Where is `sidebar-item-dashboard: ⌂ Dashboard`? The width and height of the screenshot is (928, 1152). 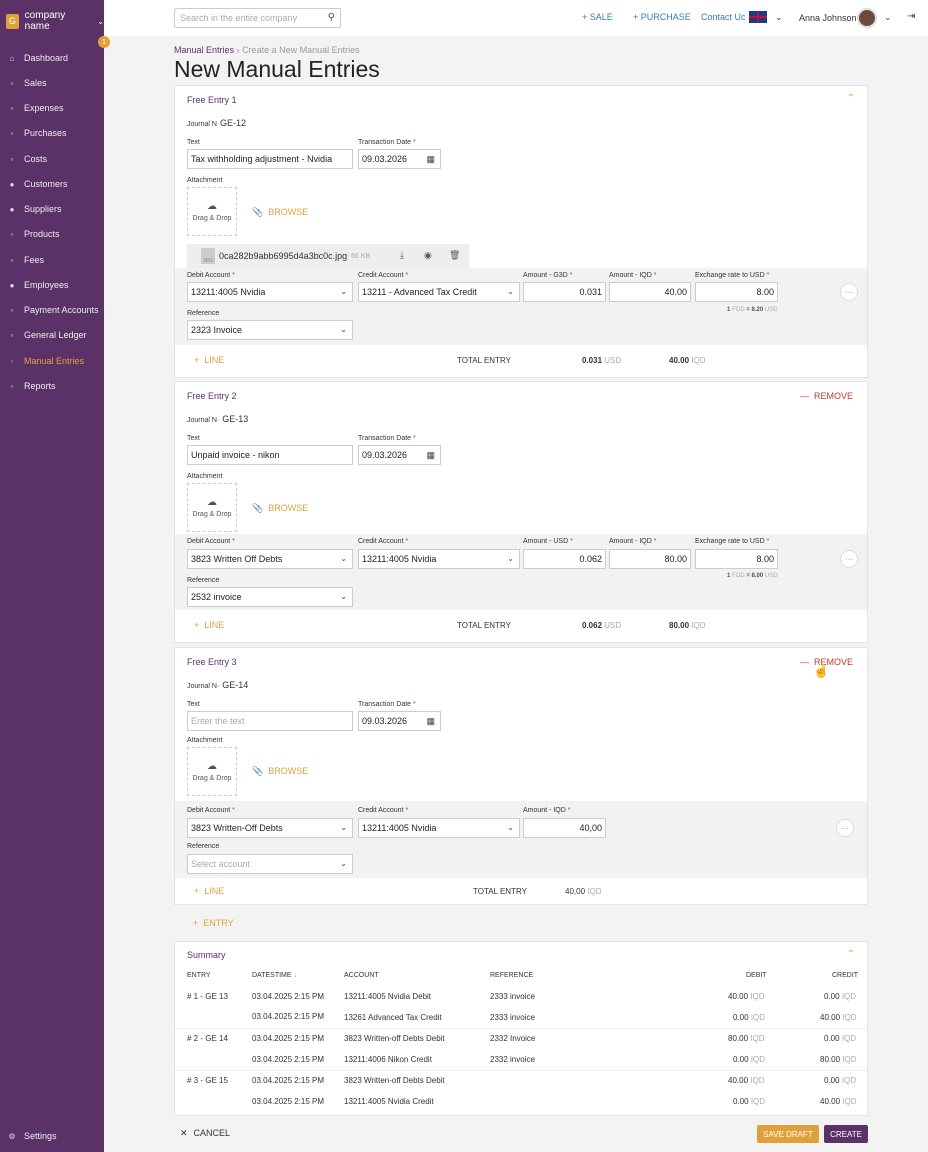
sidebar-item-dashboard: ⌂ Dashboard is located at coordinates (52, 58).